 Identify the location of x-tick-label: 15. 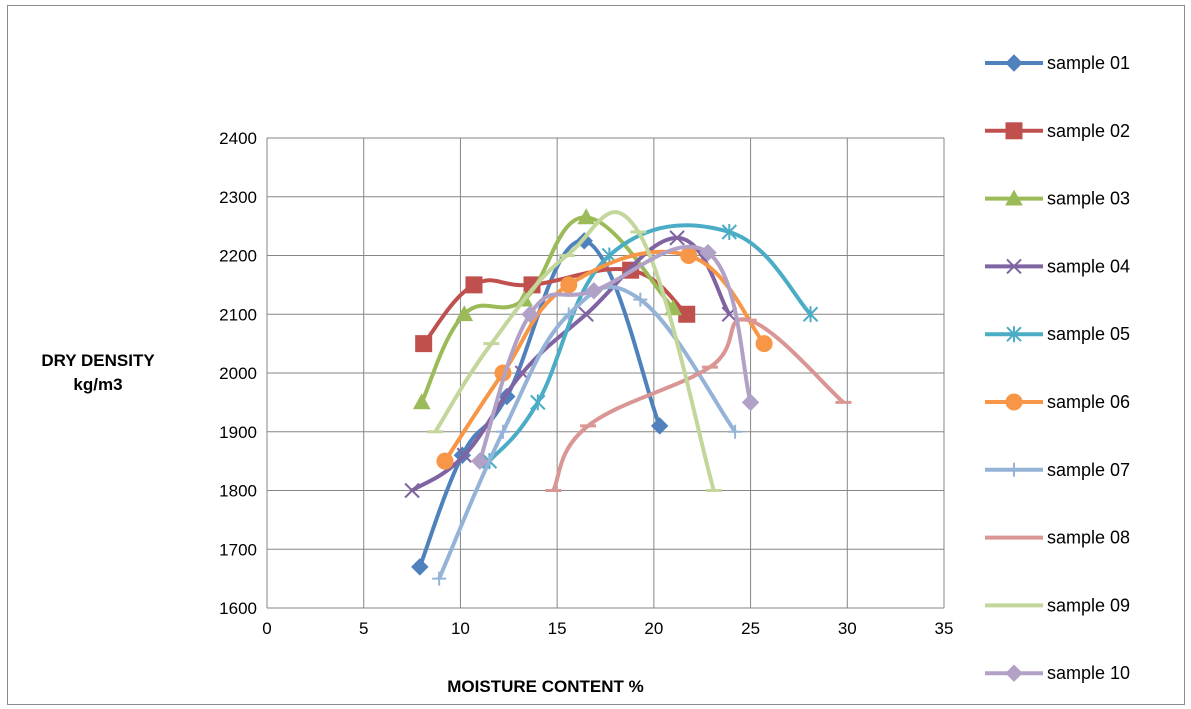
(557, 628).